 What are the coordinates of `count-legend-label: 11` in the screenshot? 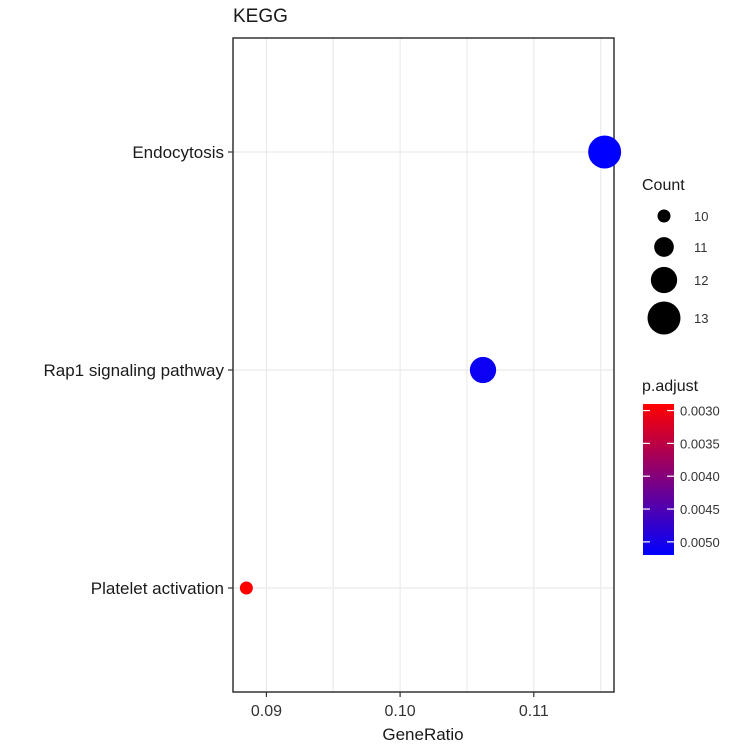 It's located at (701, 247).